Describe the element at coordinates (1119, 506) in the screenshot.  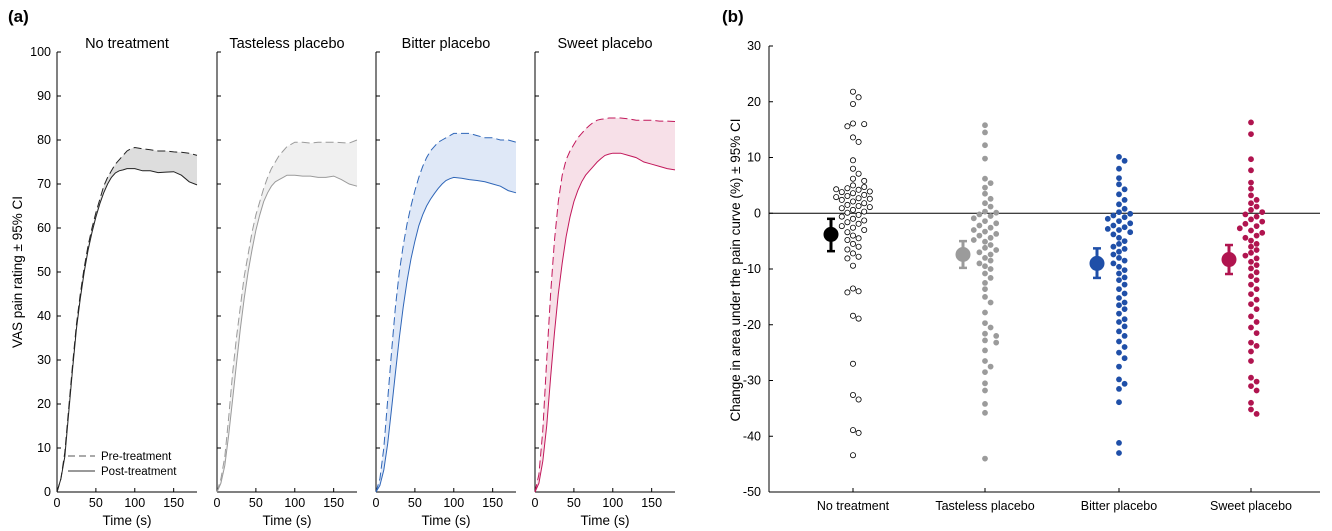
I see `category-label: Bitter placebo` at that location.